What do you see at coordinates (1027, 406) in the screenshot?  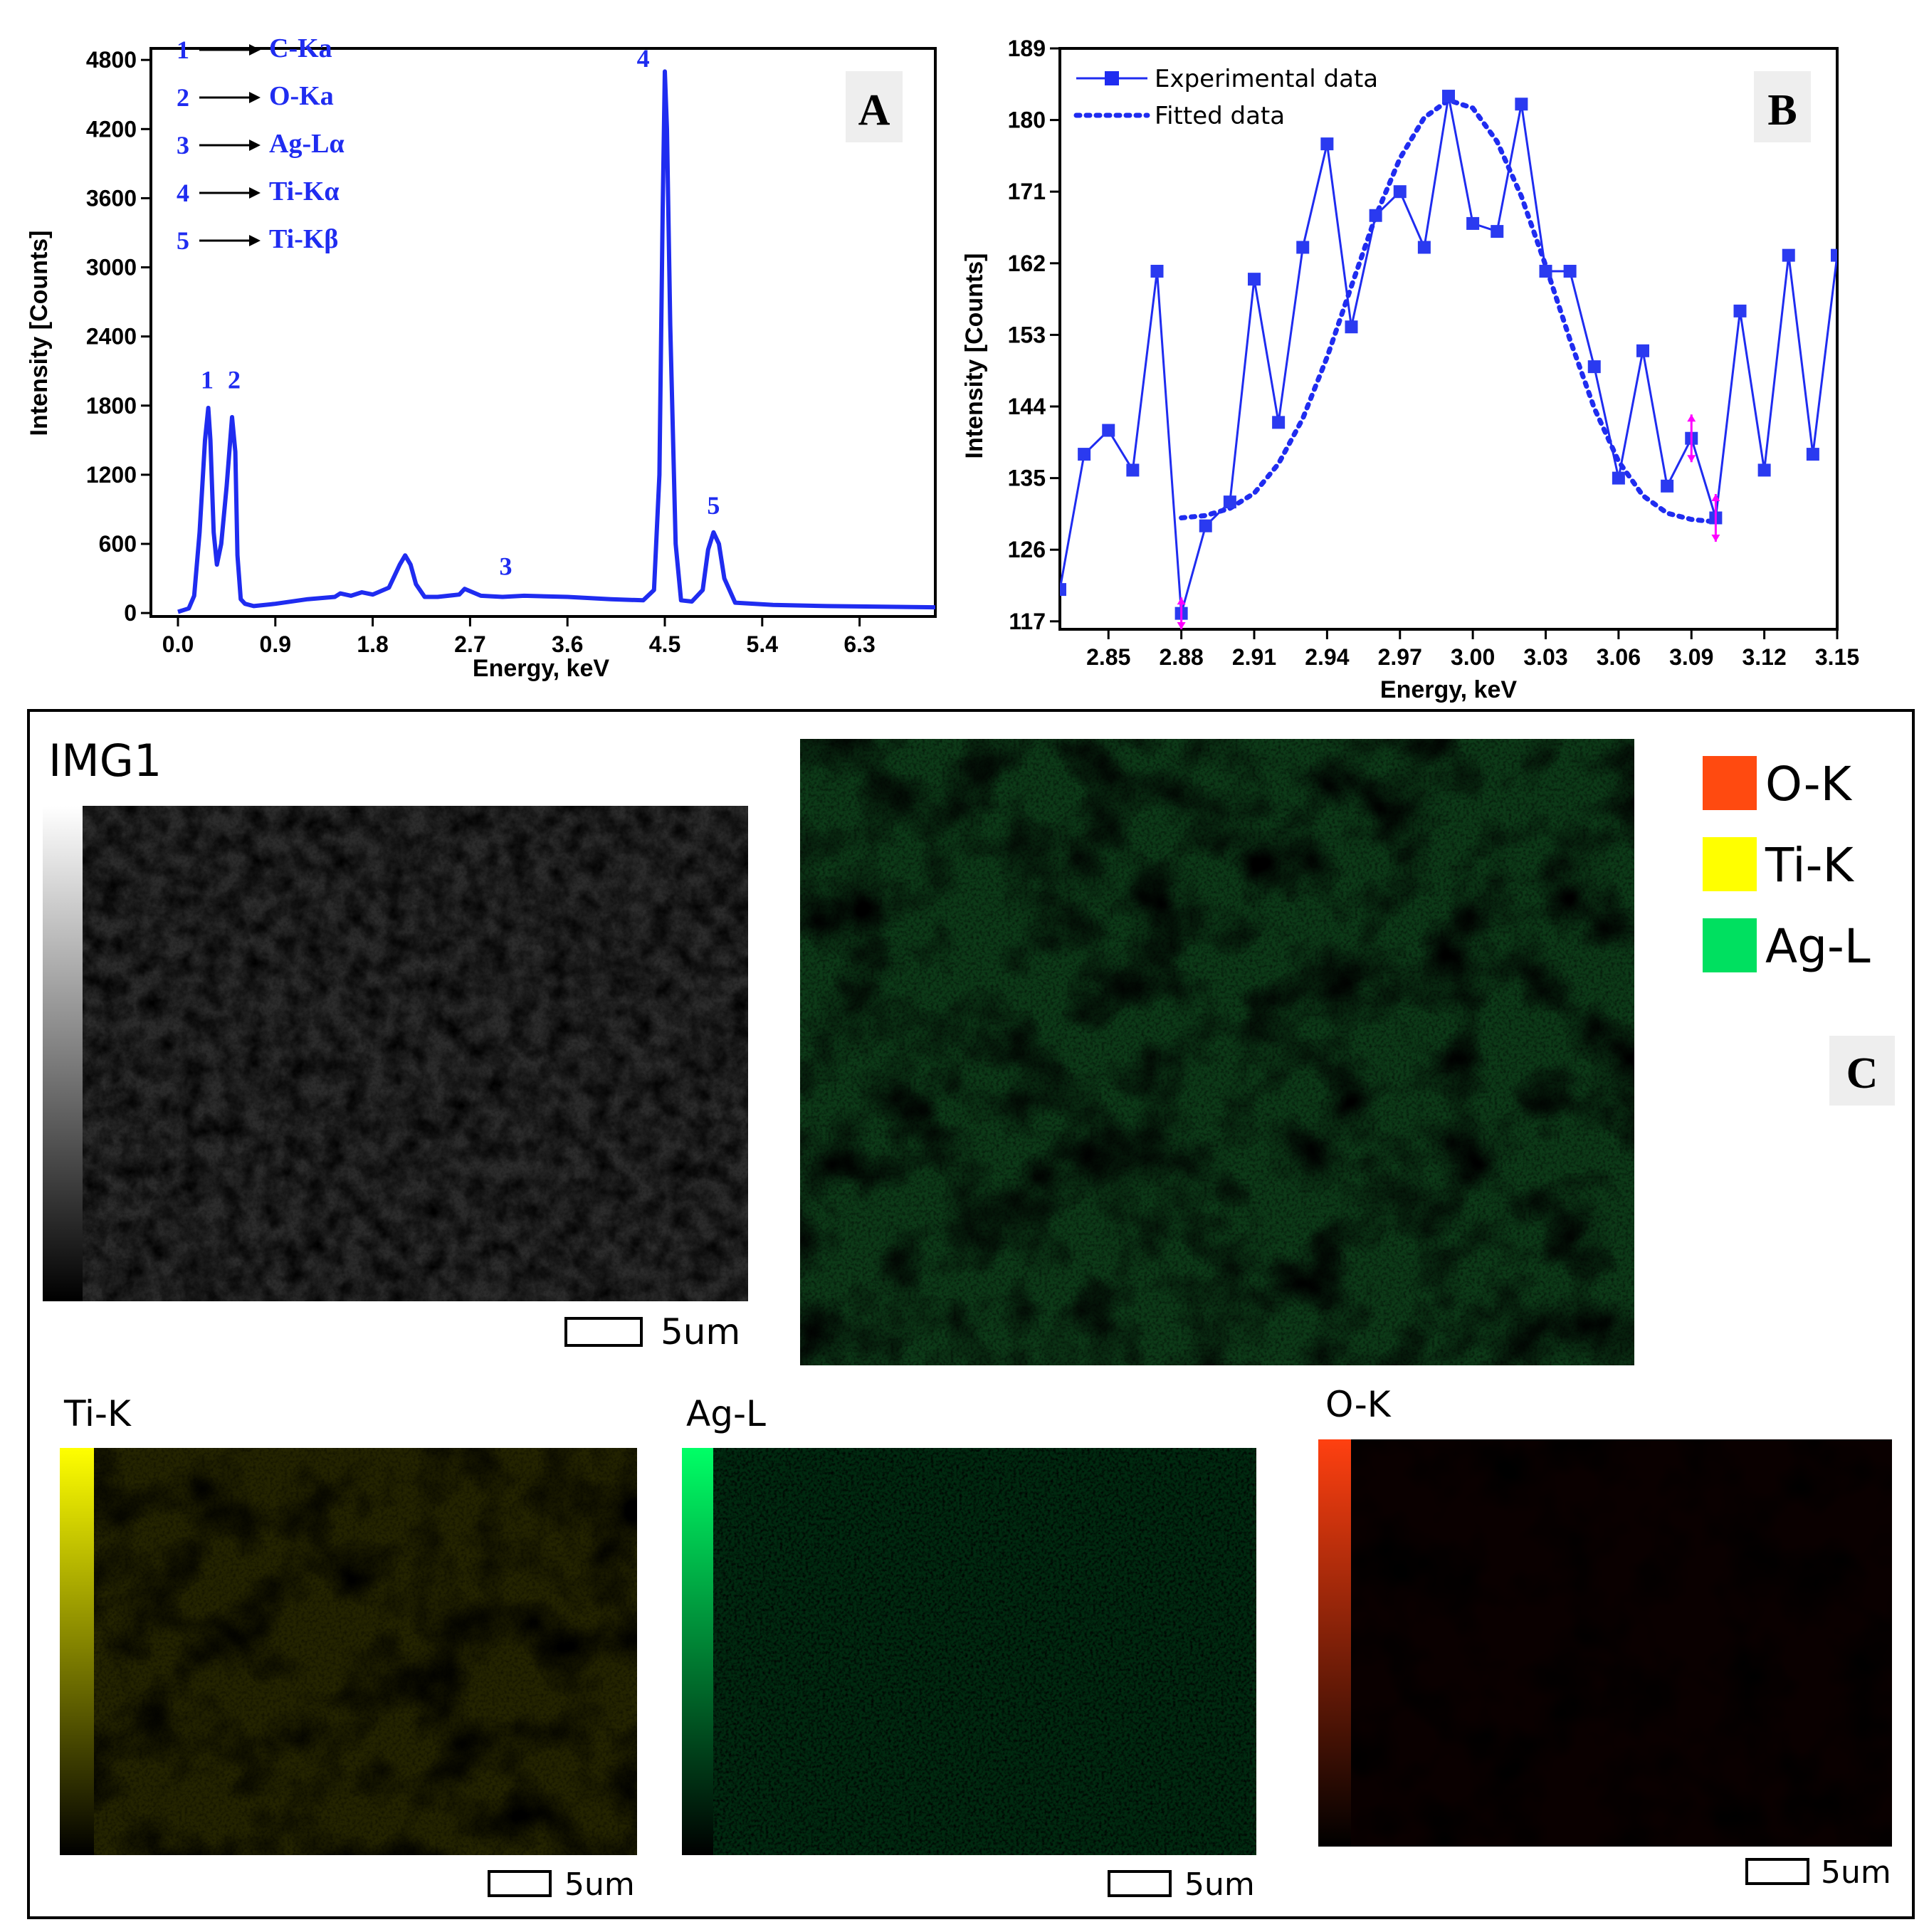 I see `b-y-tick-label: 144` at bounding box center [1027, 406].